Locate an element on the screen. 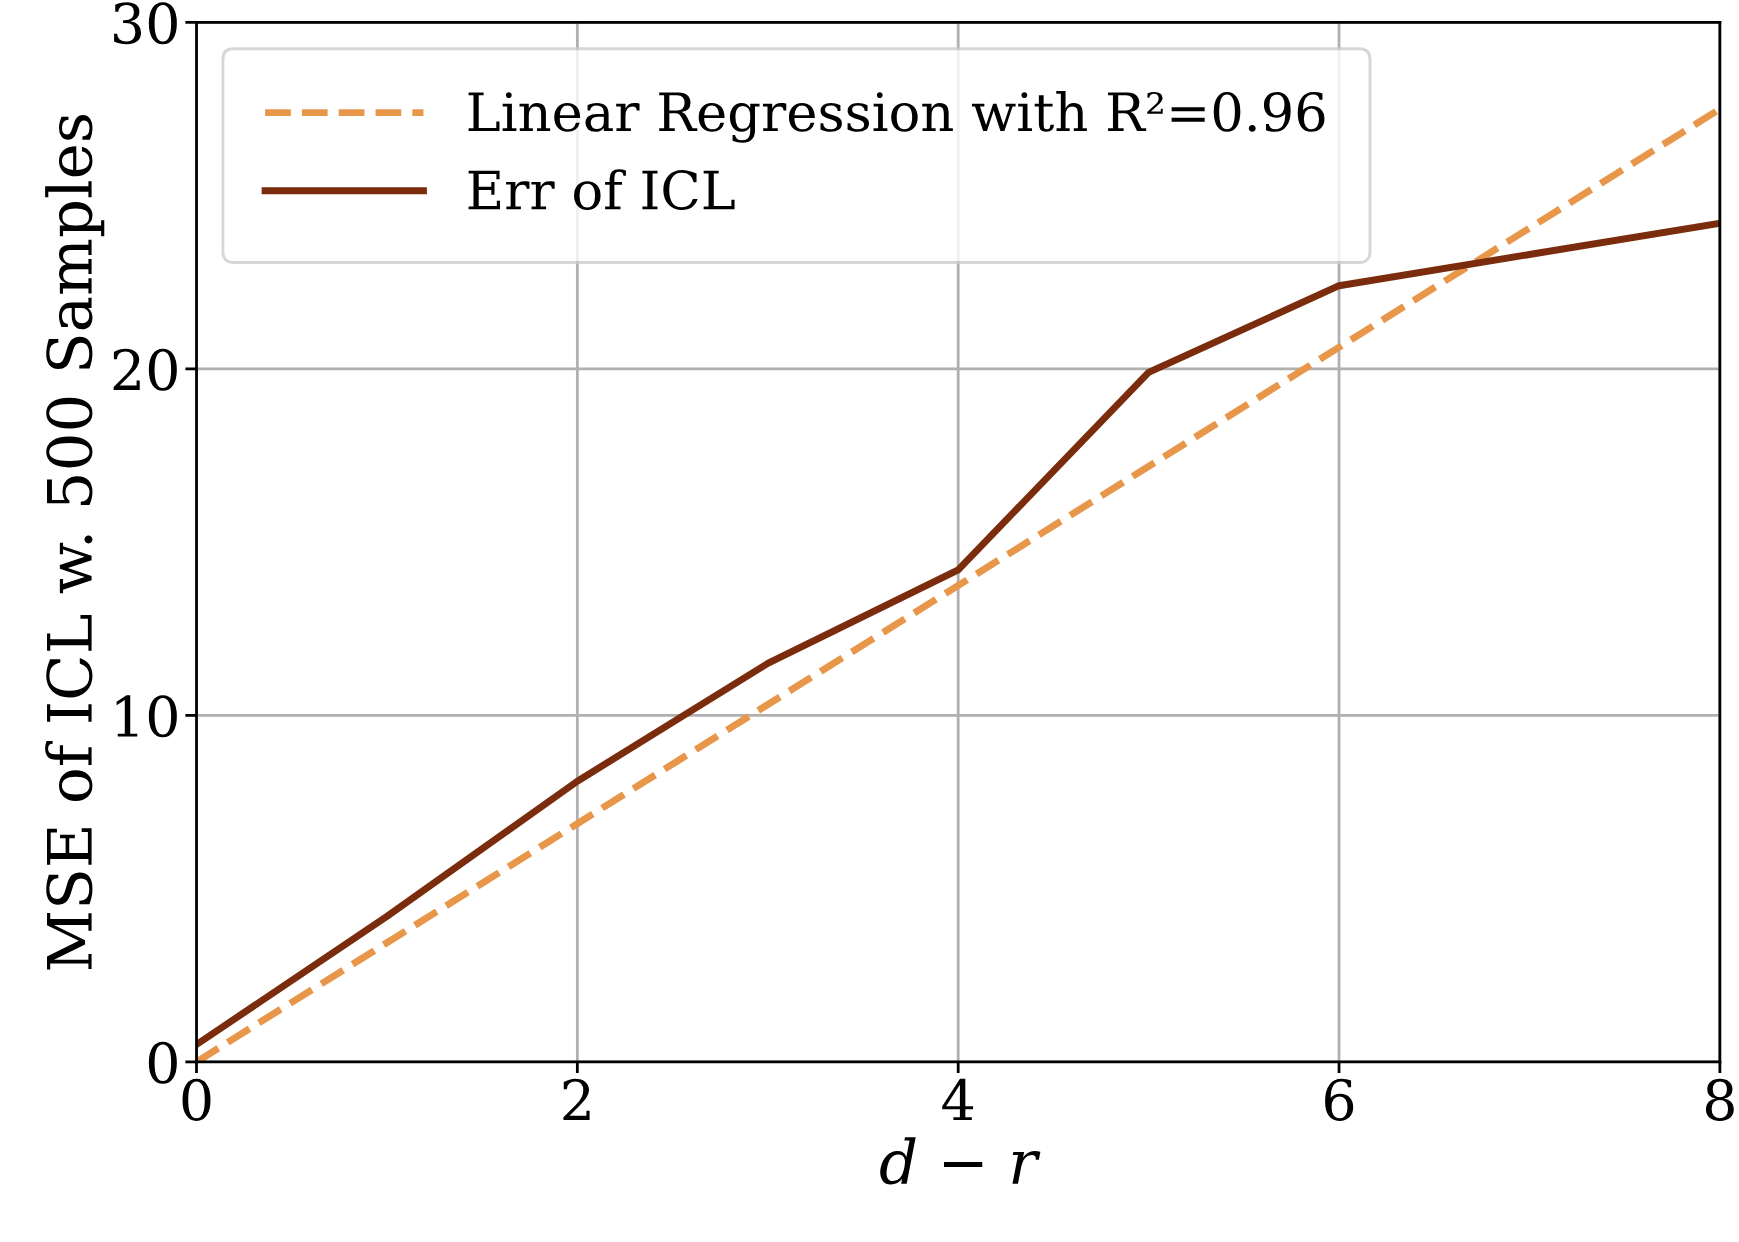 The height and width of the screenshot is (1242, 1739). legend-label: Linear Regression with R²=0.96 is located at coordinates (896, 116).